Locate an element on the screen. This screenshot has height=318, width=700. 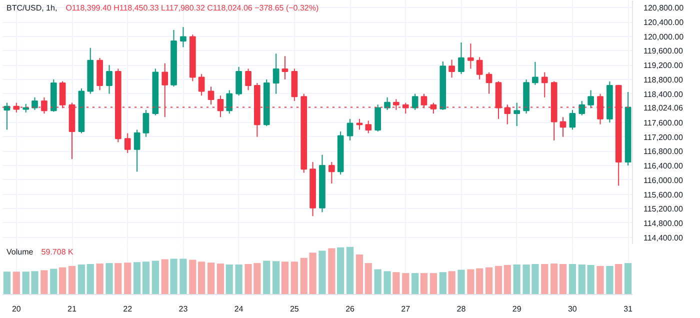
chart-subtitle: O118,399.40 H118,450.33 L117,980.32 C118,024.06 −378.65 (−0.32%) is located at coordinates (192, 8).